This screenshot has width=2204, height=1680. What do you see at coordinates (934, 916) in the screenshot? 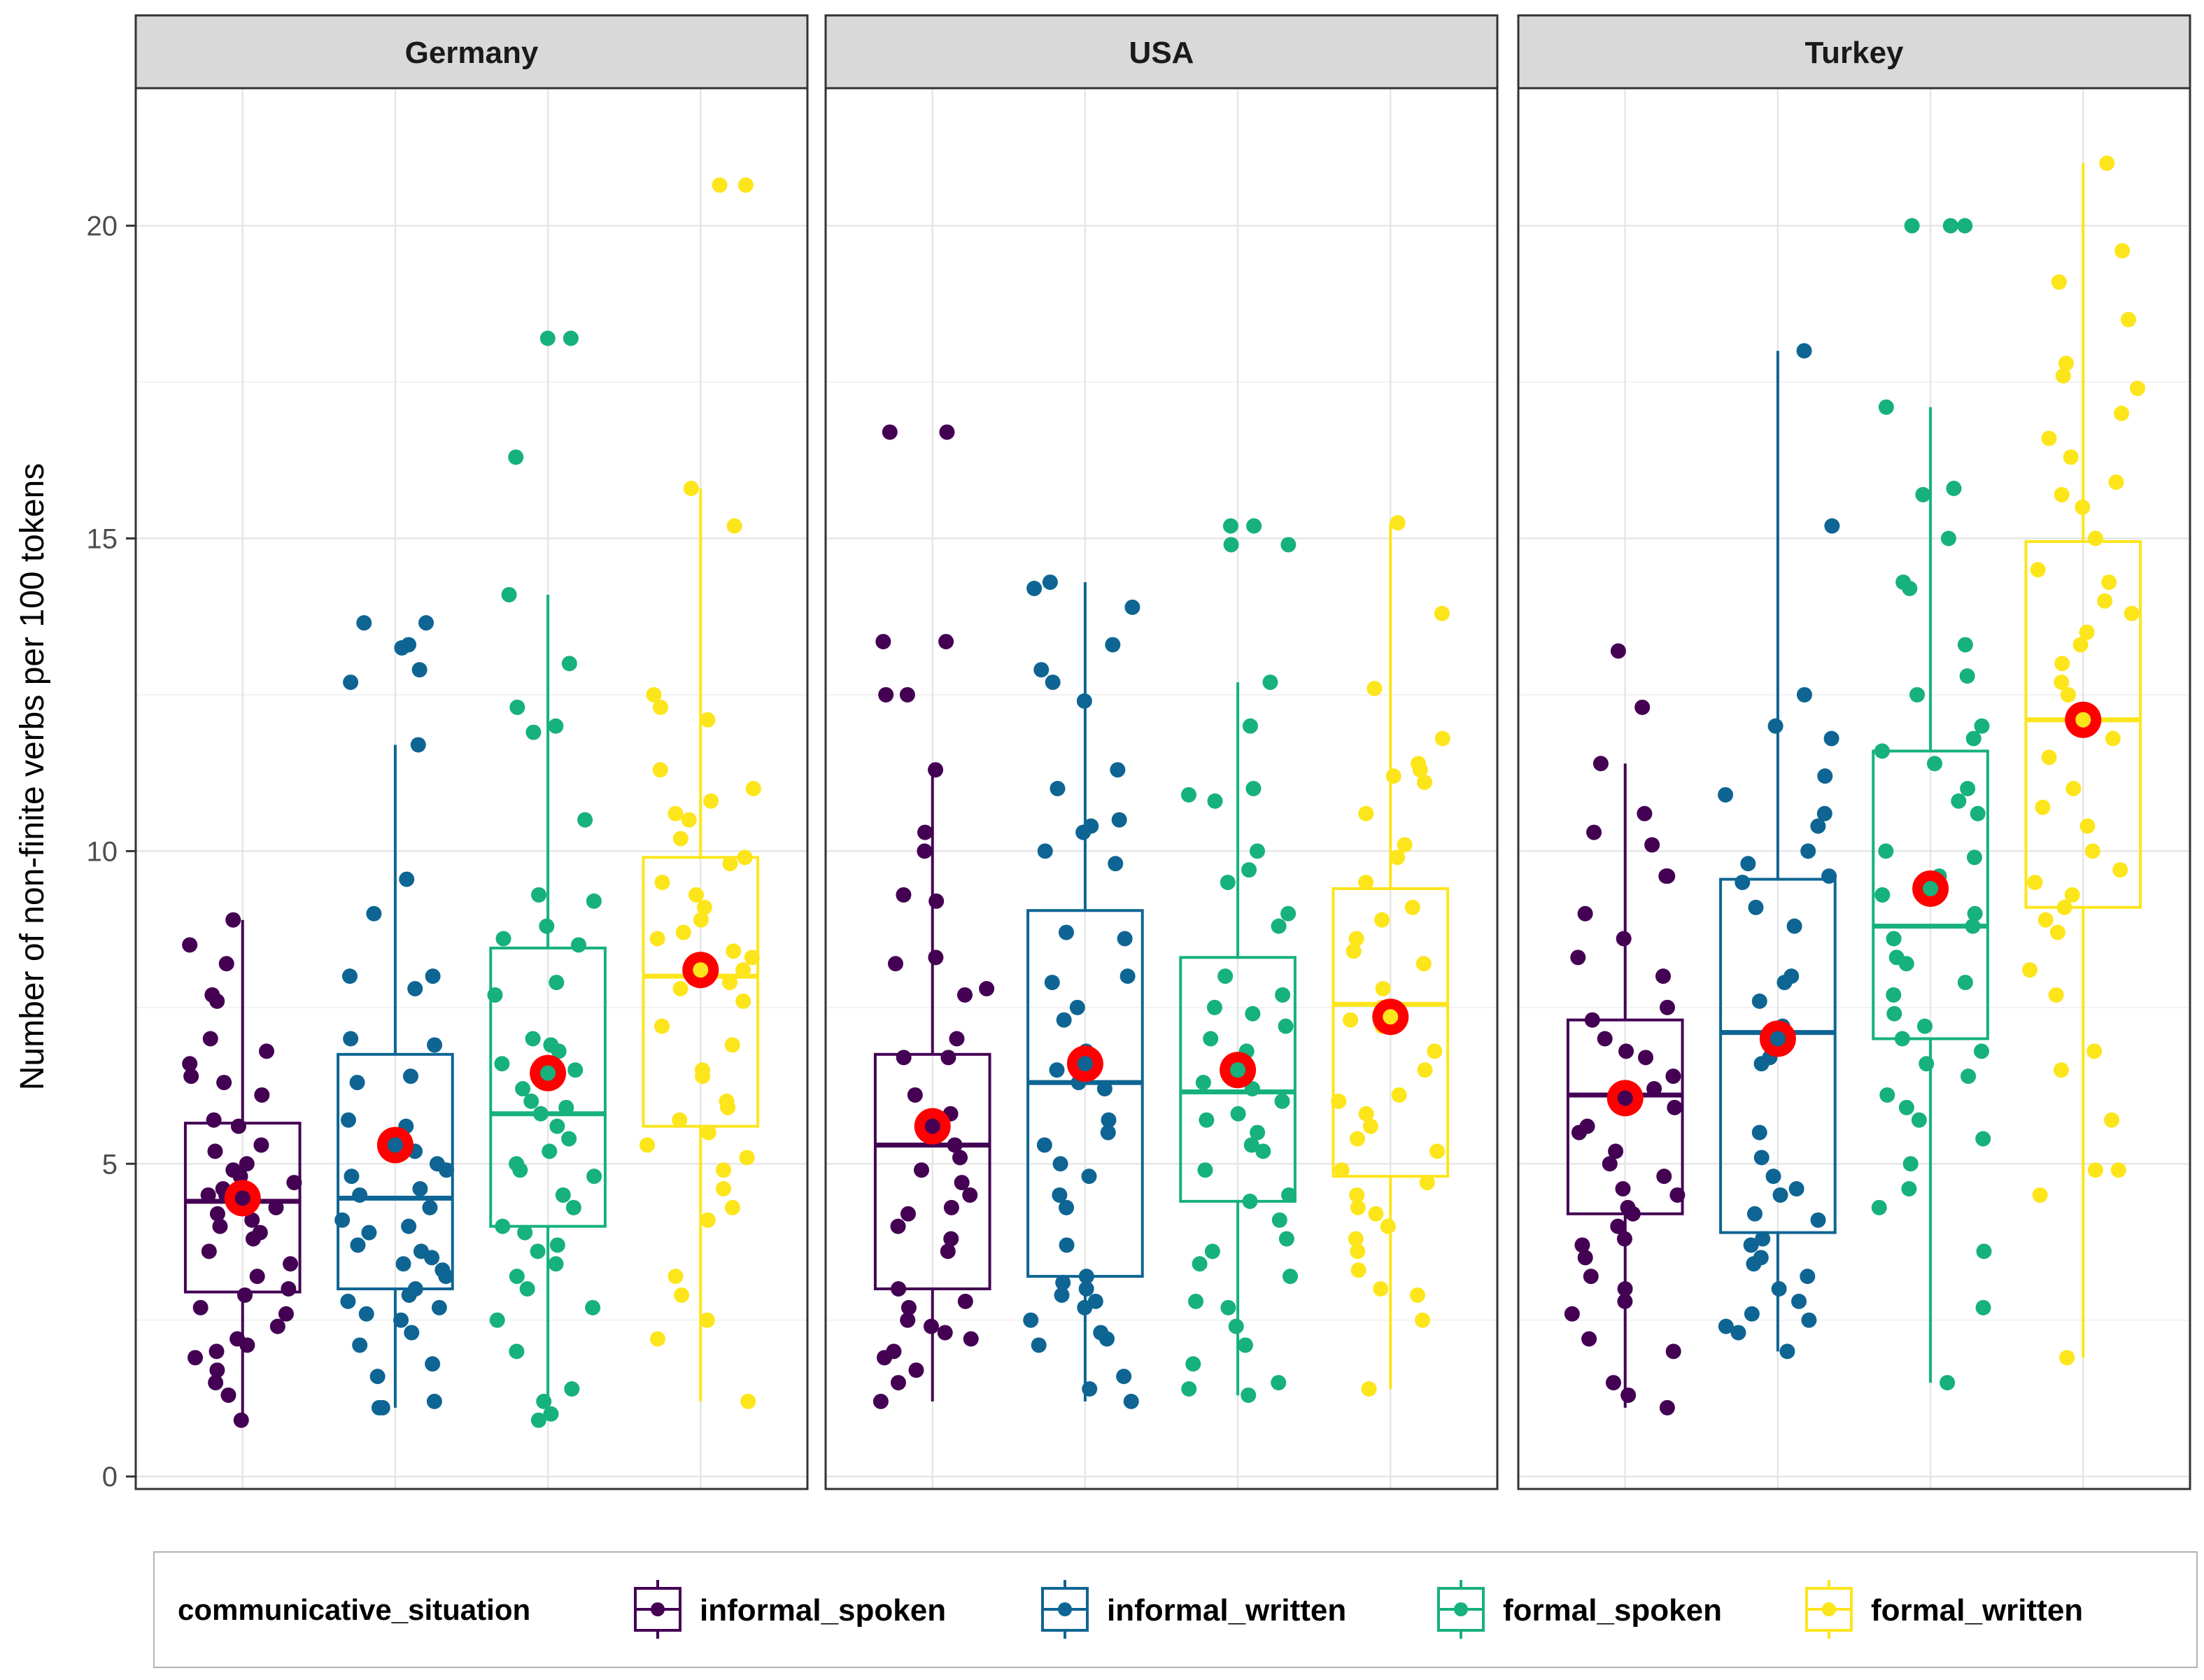
I see `group-informal-spoken` at bounding box center [934, 916].